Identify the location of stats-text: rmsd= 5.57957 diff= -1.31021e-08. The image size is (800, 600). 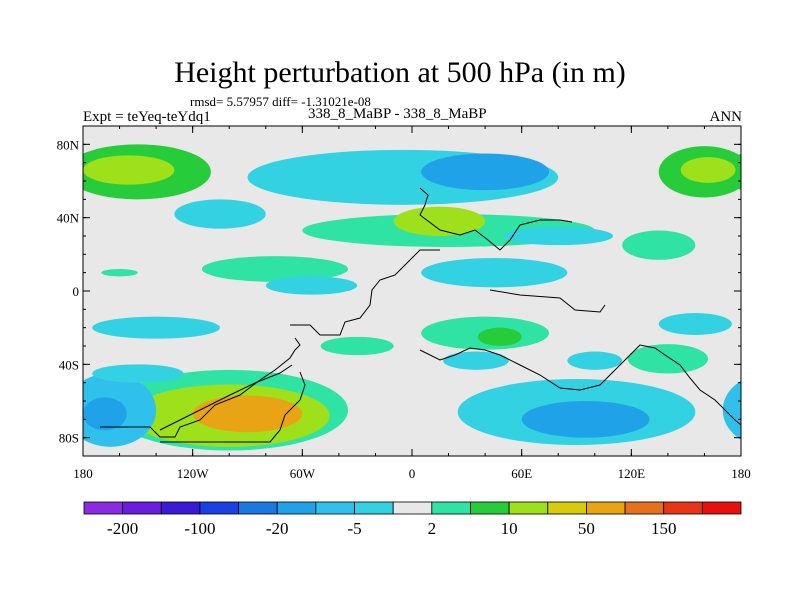
(280, 101).